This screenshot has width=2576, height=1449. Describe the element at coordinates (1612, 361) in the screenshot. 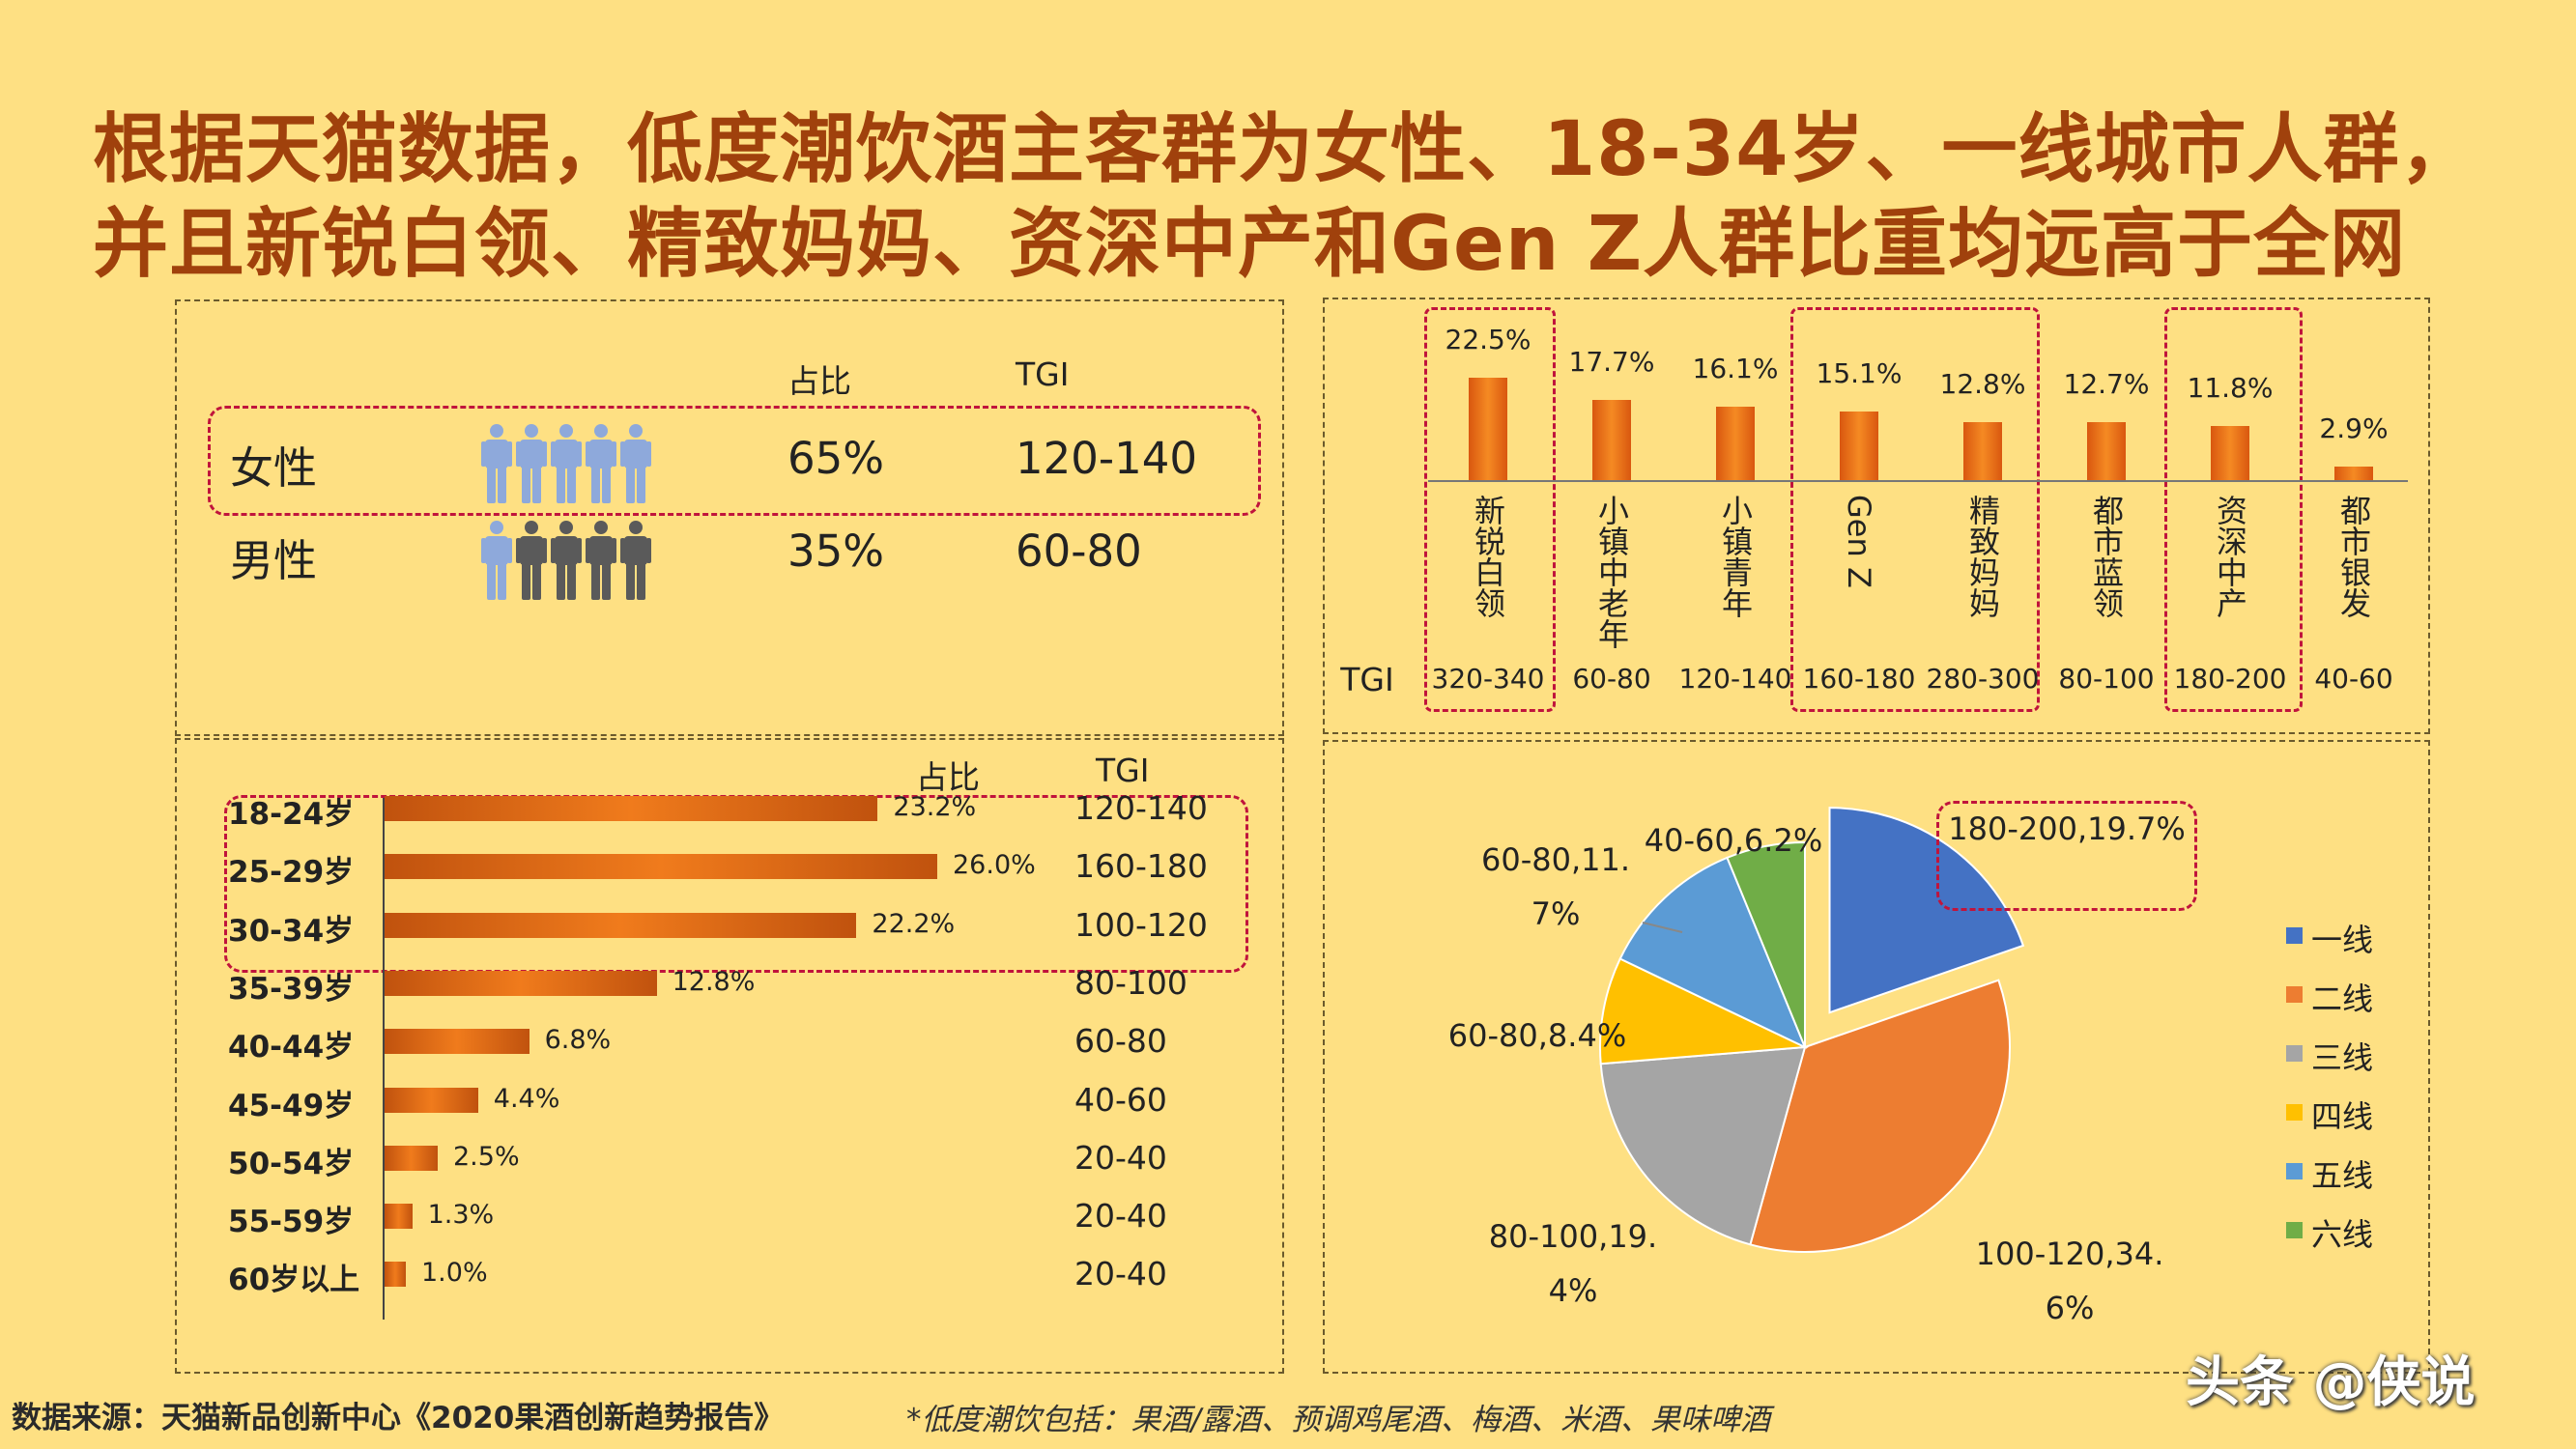

I see `segment-bar-value: 17.7%` at that location.